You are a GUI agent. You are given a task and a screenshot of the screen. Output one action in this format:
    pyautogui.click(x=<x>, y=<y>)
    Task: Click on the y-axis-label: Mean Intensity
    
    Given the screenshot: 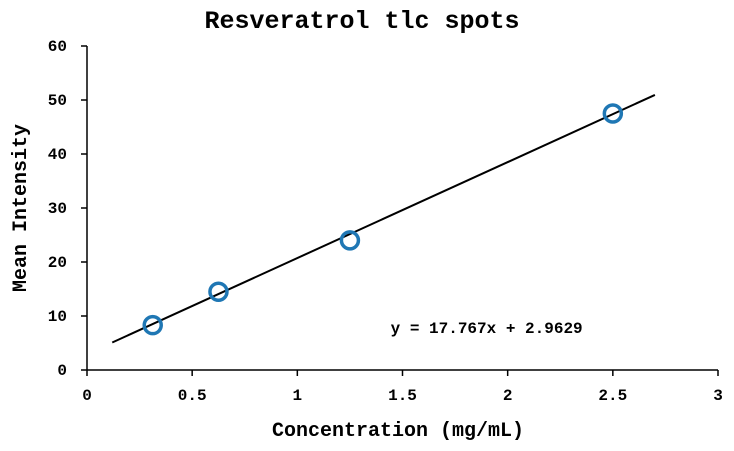 What is the action you would take?
    pyautogui.click(x=21, y=208)
    